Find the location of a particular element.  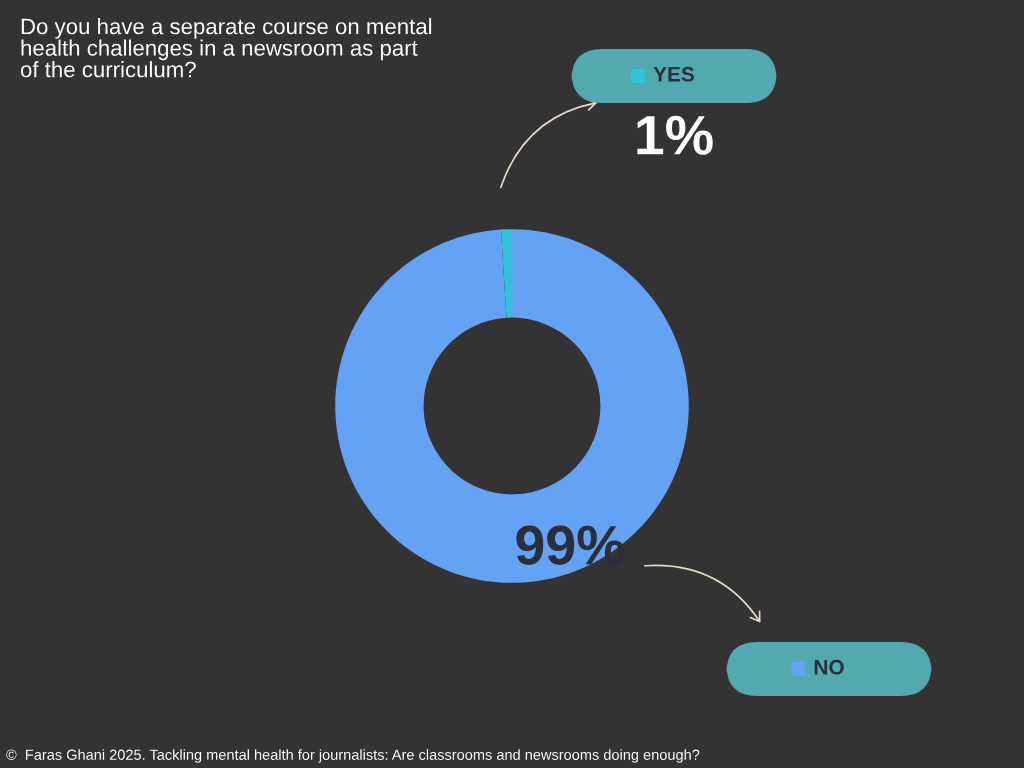

chart-title: Do you have a separate course on mental health challenges in a newsroom as part of the curriculum? is located at coordinates (226, 48).